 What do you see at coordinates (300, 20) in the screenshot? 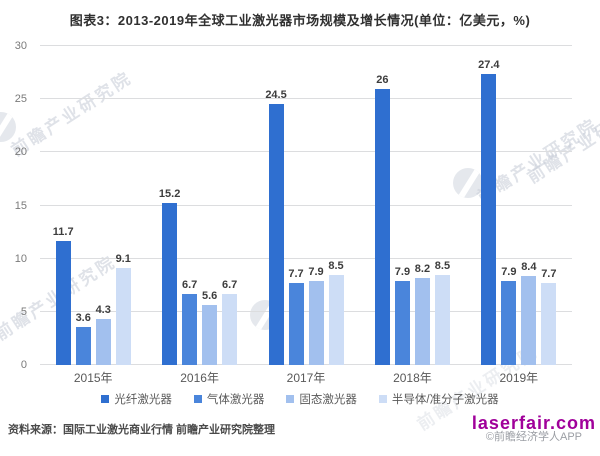
I see `chart-title: 图表3：2013-2019年全球工业激光器市场规模及增长情况(单位：亿美元，%)` at bounding box center [300, 20].